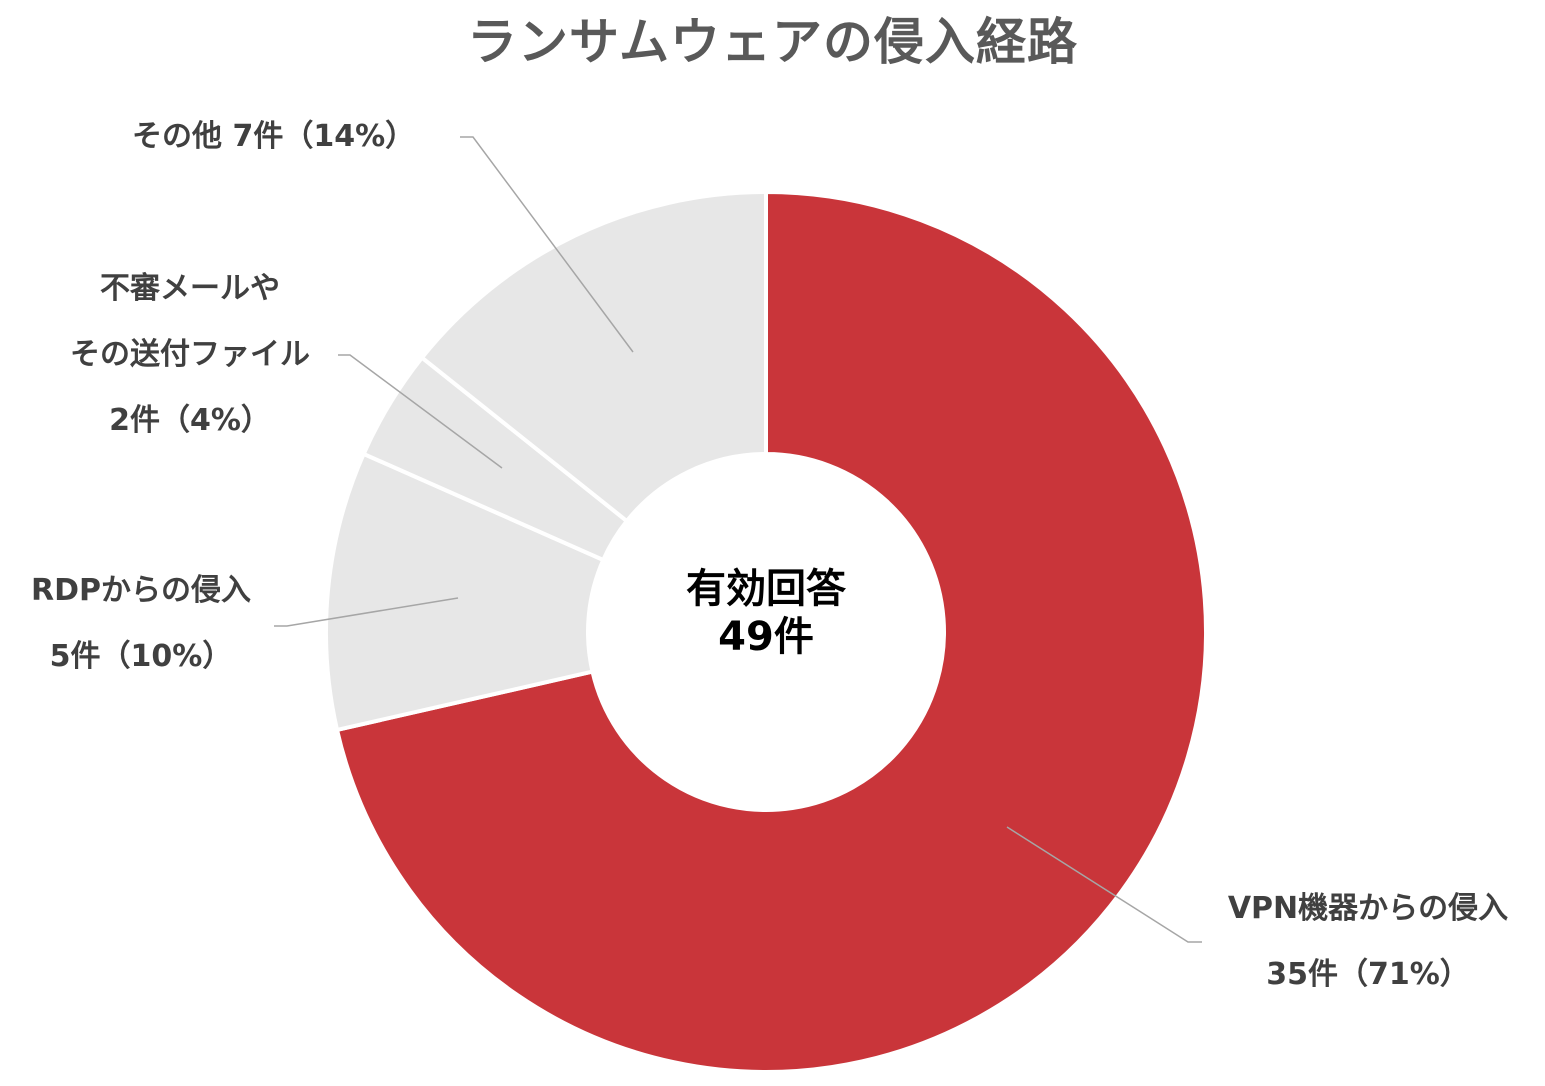 This screenshot has width=1545, height=1086. Describe the element at coordinates (766, 589) in the screenshot. I see `center-label-line1: 有効回答` at that location.